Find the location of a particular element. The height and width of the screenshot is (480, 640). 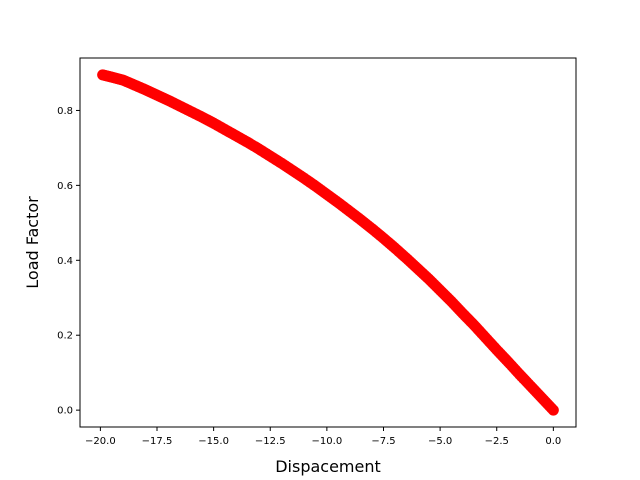

x-tick-label: −5.0 is located at coordinates (440, 441).